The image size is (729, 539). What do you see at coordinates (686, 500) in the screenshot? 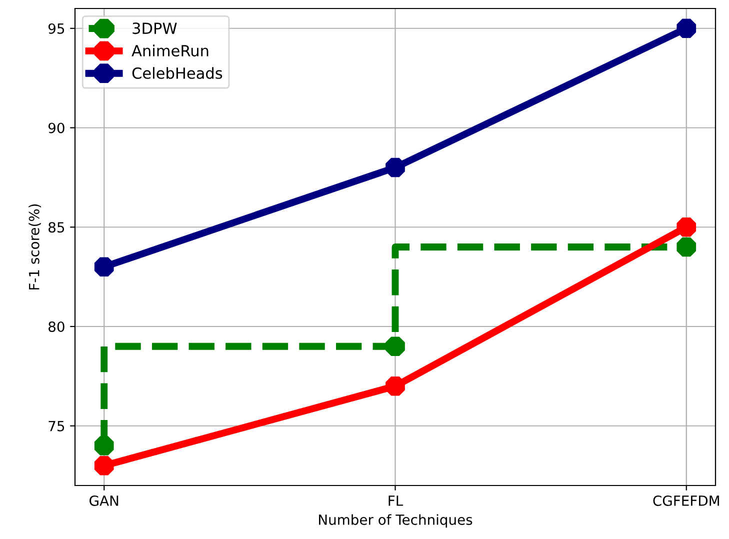
I see `x-tick-label: CGFEFDM` at bounding box center [686, 500].